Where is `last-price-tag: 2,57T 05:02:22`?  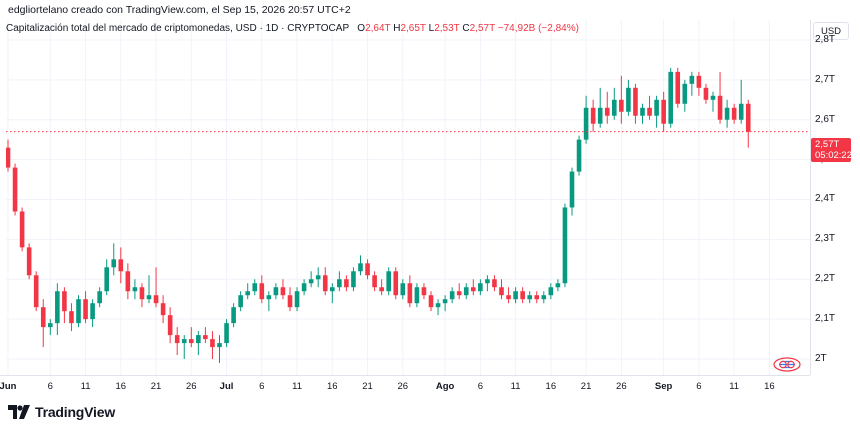
last-price-tag: 2,57T 05:02:22 is located at coordinates (831, 150).